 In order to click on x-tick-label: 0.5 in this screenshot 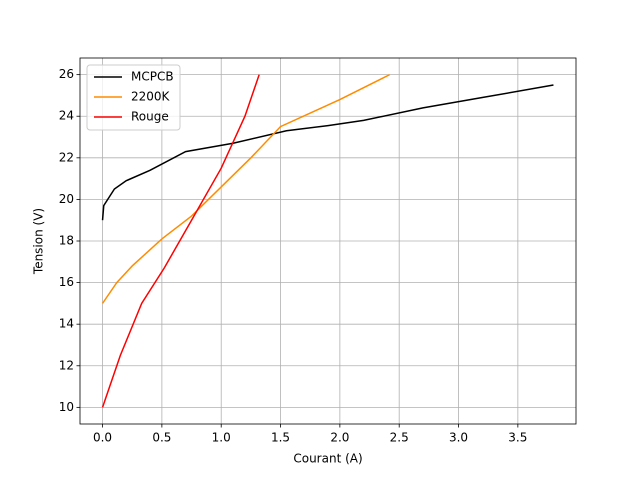, I will do `click(161, 438)`.